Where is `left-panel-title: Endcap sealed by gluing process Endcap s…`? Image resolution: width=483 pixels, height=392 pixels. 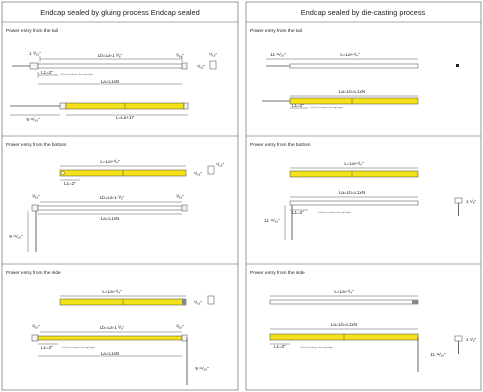 left-panel-title: Endcap sealed by gluing process Endcap s… is located at coordinates (119, 12).